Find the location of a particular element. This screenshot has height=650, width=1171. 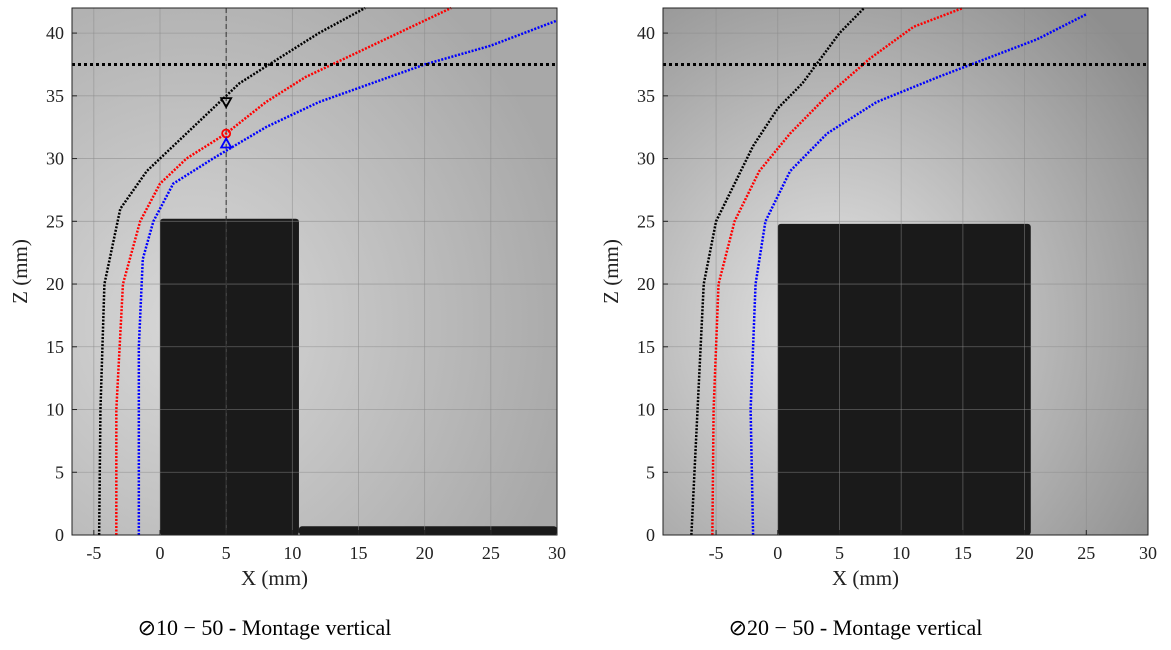

caption: ⊘10 − 50 - Montage vertical is located at coordinates (265, 627).